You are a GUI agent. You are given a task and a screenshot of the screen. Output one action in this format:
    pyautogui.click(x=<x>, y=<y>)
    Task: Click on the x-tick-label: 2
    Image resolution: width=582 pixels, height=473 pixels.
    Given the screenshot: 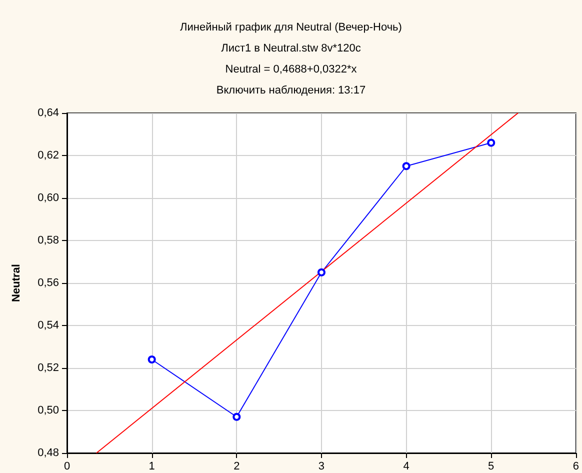 What is the action you would take?
    pyautogui.click(x=237, y=466)
    